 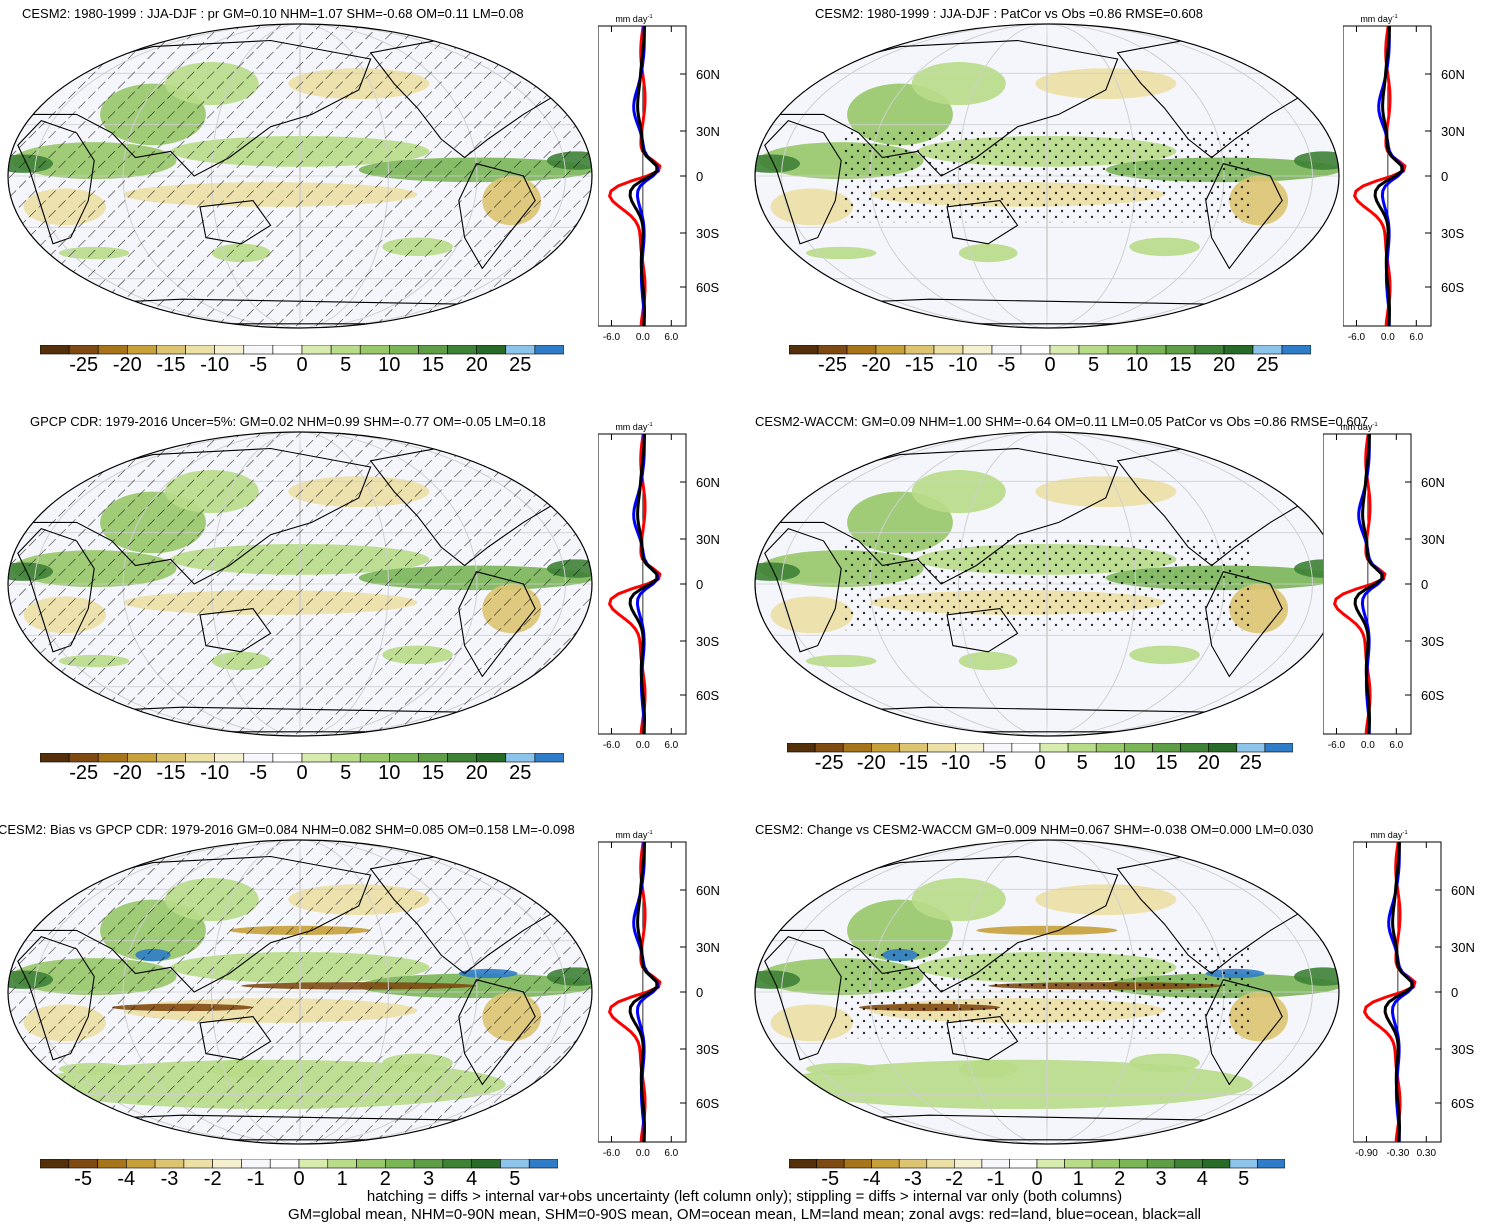 What do you see at coordinates (299, 1176) in the screenshot?
I see `colorbar: -5 -4 -3 -2 -1 0 1 2 3 4 5` at bounding box center [299, 1176].